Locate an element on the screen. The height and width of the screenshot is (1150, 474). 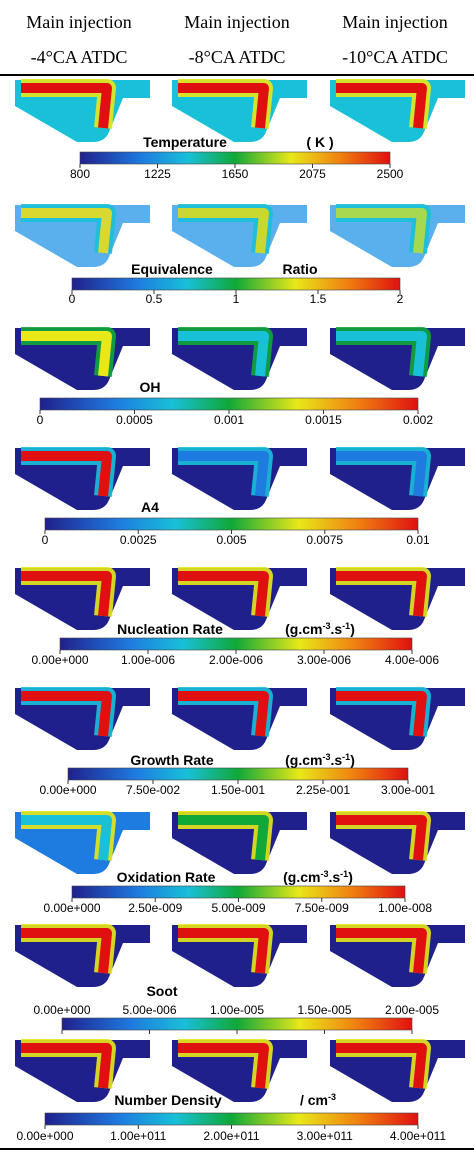
panel-unit: ( K ) is located at coordinates (319, 142).